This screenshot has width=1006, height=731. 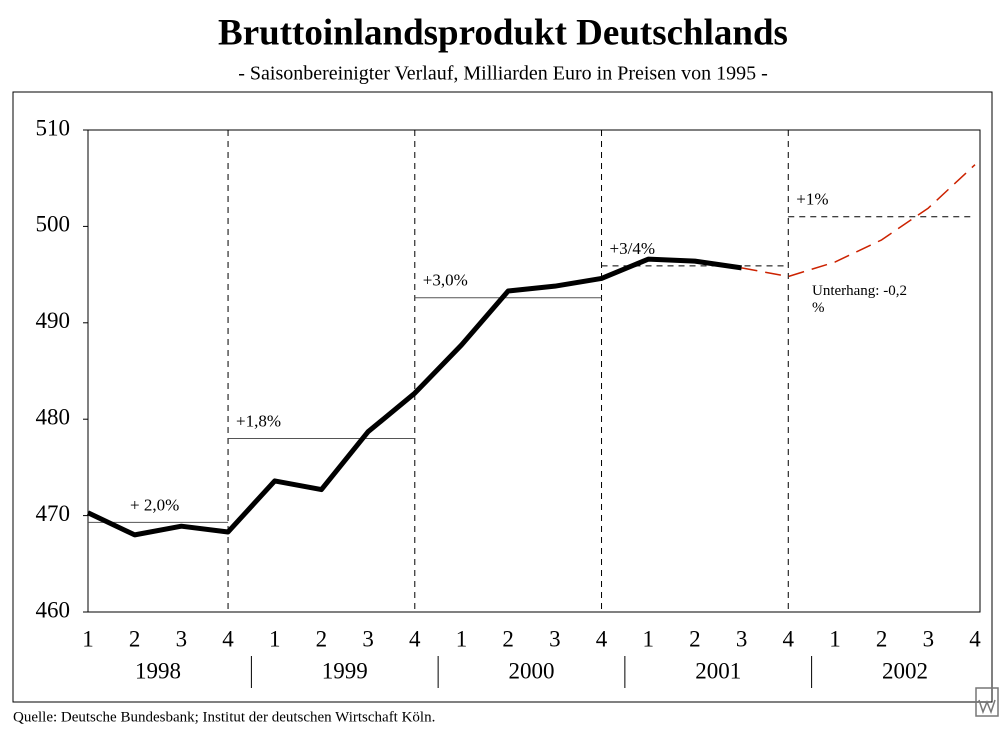 What do you see at coordinates (53, 127) in the screenshot?
I see `y-tick-label: 510` at bounding box center [53, 127].